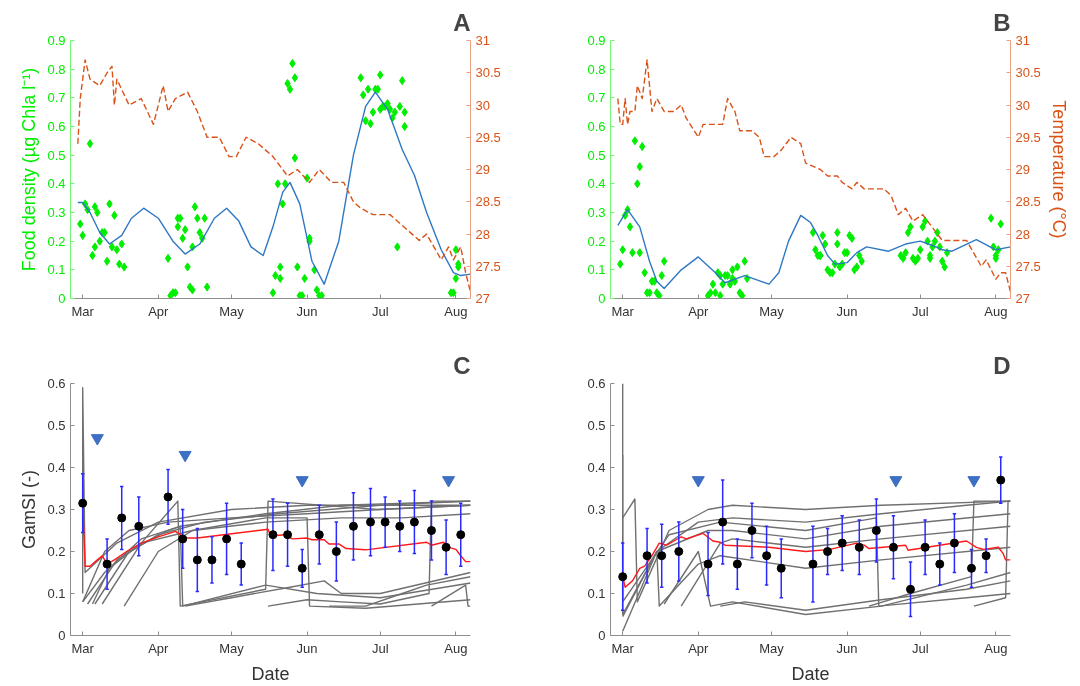  I want to click on y2-axis-title: Temperature (°C), so click(1058, 169).